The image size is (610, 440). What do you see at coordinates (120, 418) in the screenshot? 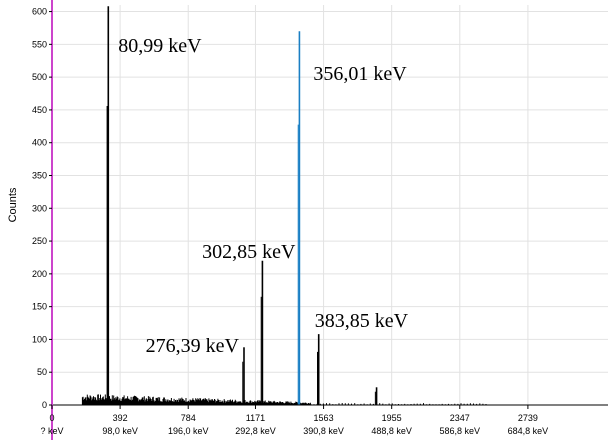
I see `x-tick-channel-label: 392` at bounding box center [120, 418].